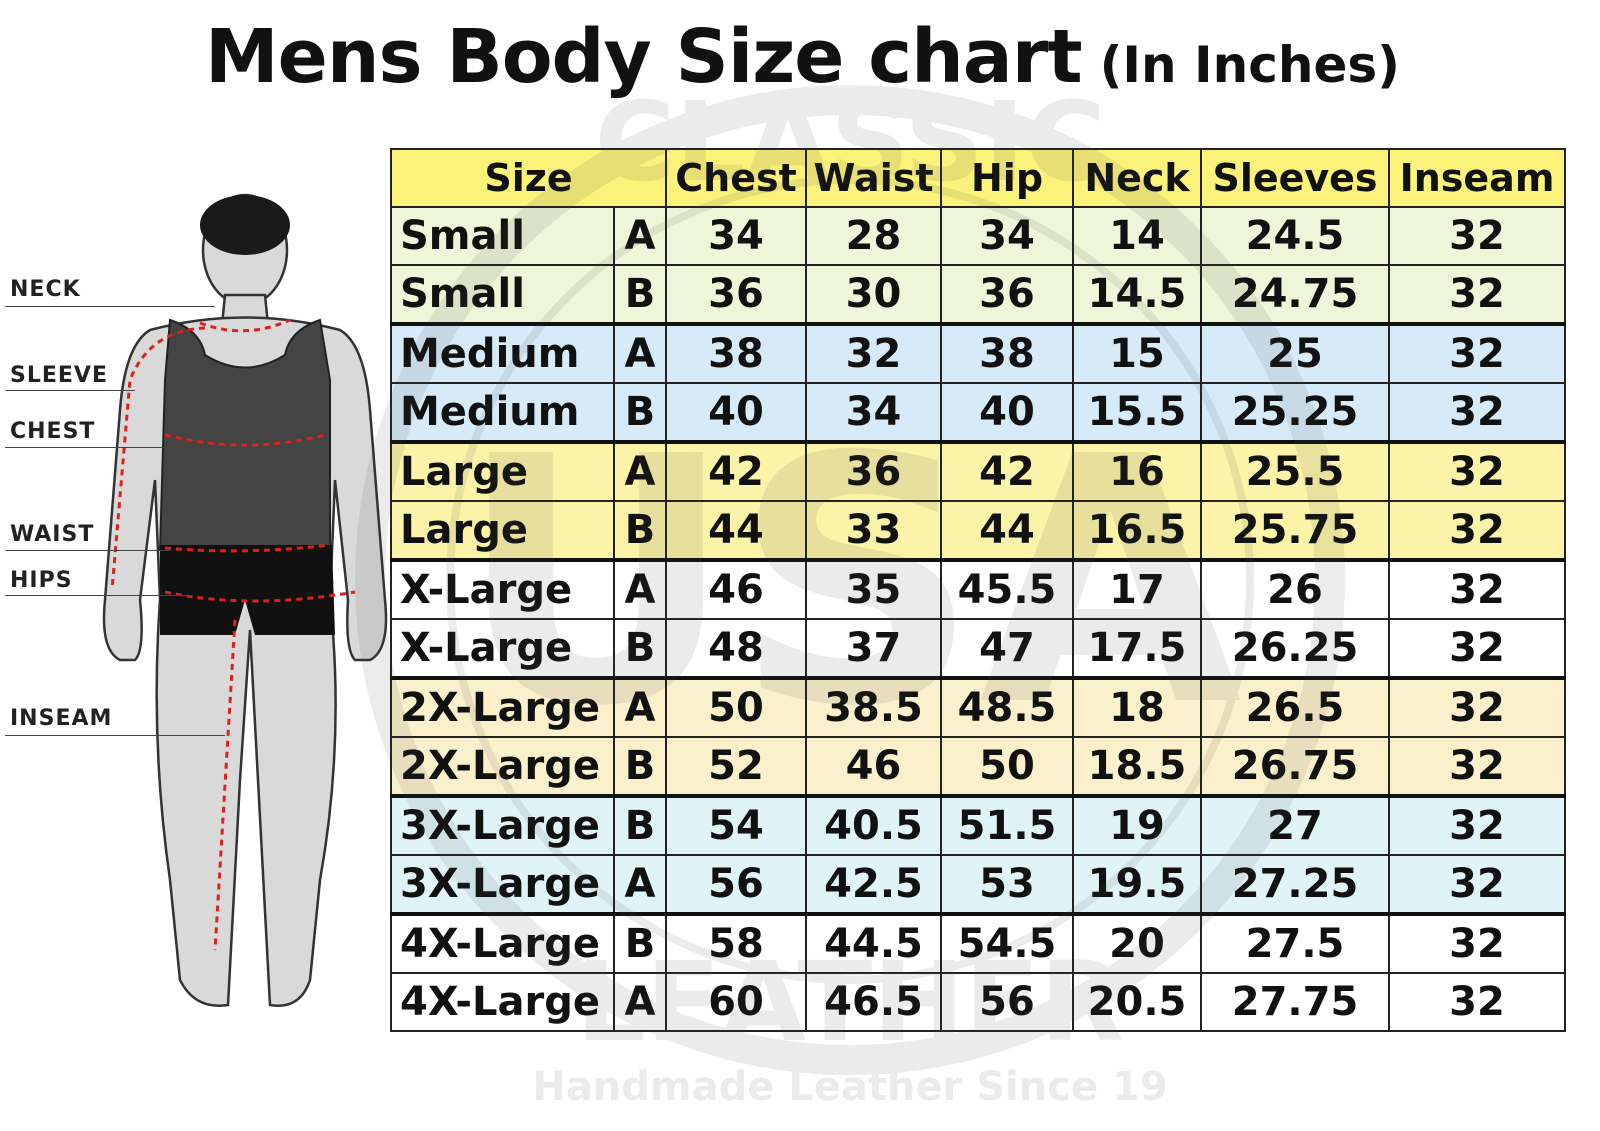 The height and width of the screenshot is (1131, 1600). Describe the element at coordinates (874, 649) in the screenshot. I see `waist-cell: 37` at that location.